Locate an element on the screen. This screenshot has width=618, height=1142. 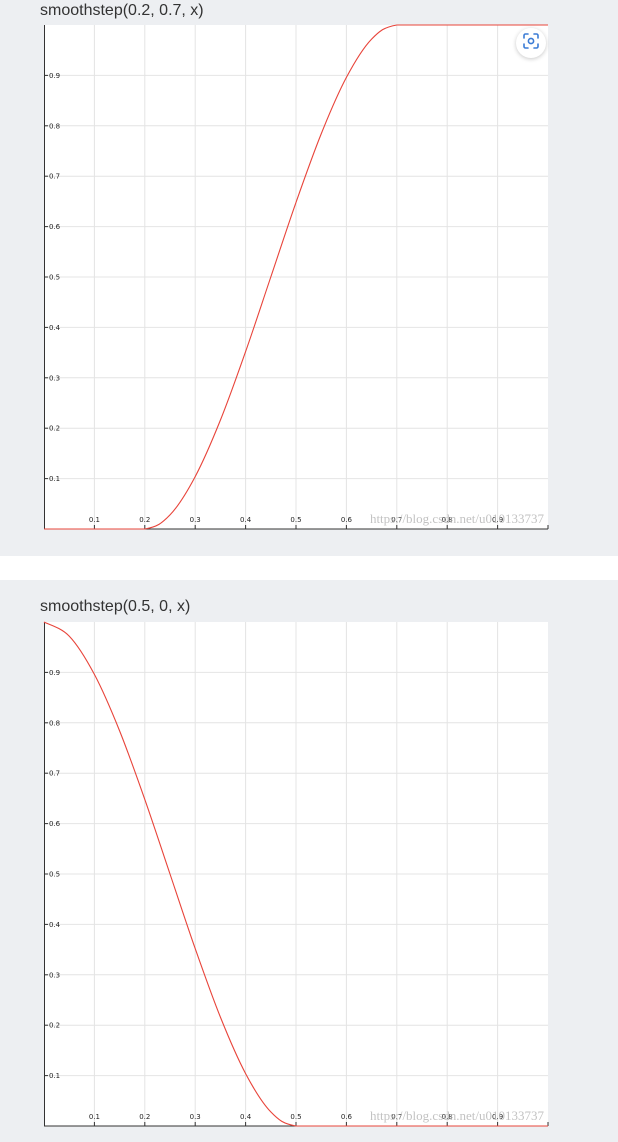
screenshot-button is located at coordinates (531, 43).